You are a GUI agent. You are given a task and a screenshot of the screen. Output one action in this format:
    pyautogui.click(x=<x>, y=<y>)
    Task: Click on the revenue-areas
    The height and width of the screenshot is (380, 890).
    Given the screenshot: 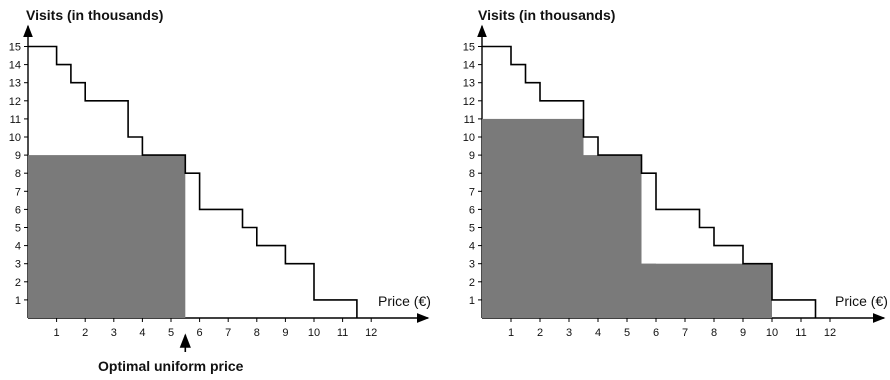 What is the action you would take?
    pyautogui.click(x=107, y=236)
    